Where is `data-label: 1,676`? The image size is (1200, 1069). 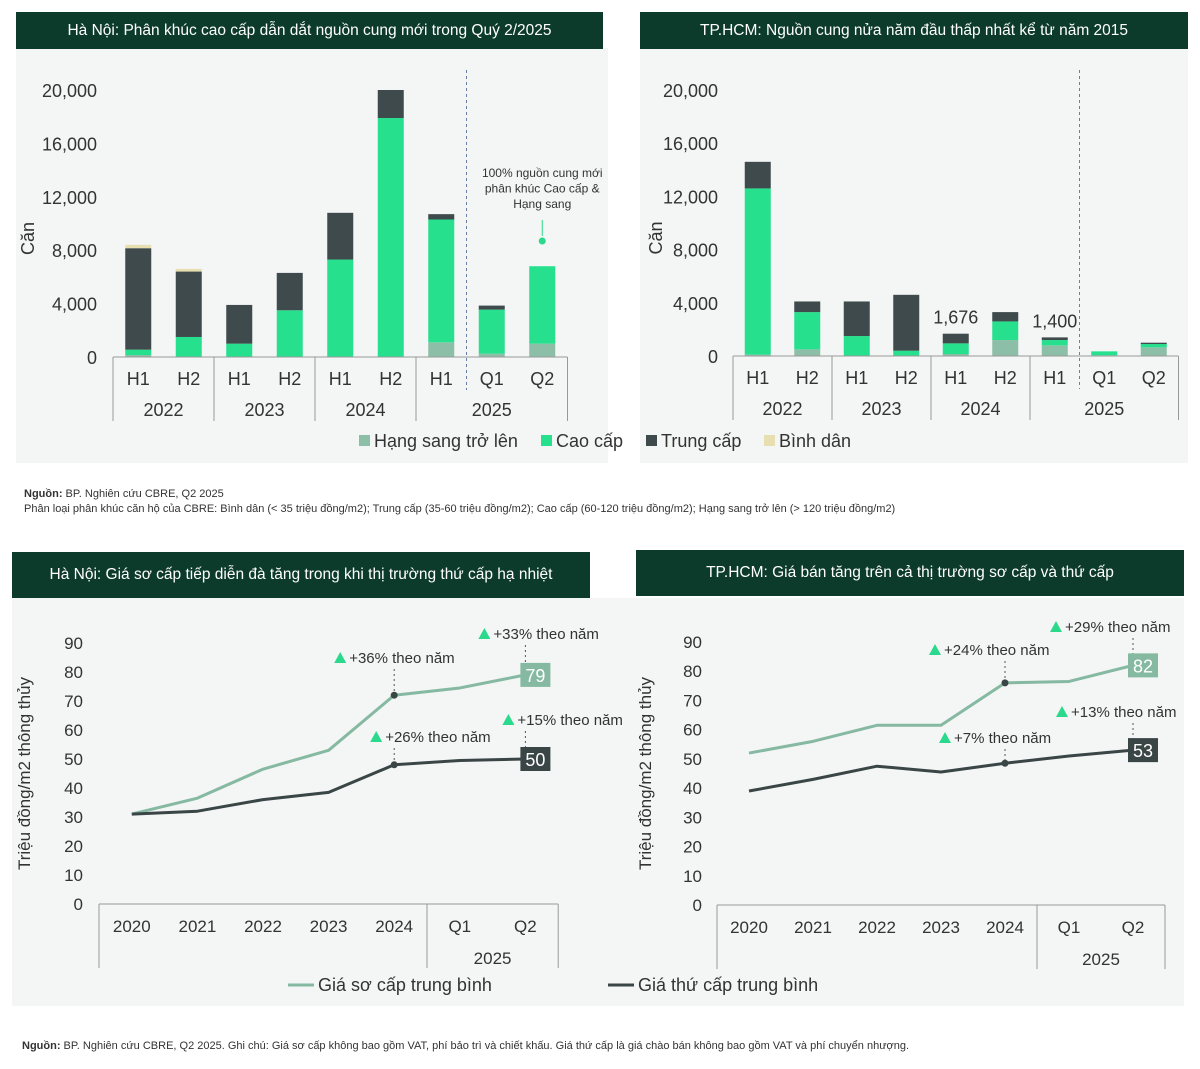 data-label: 1,676 is located at coordinates (955, 318).